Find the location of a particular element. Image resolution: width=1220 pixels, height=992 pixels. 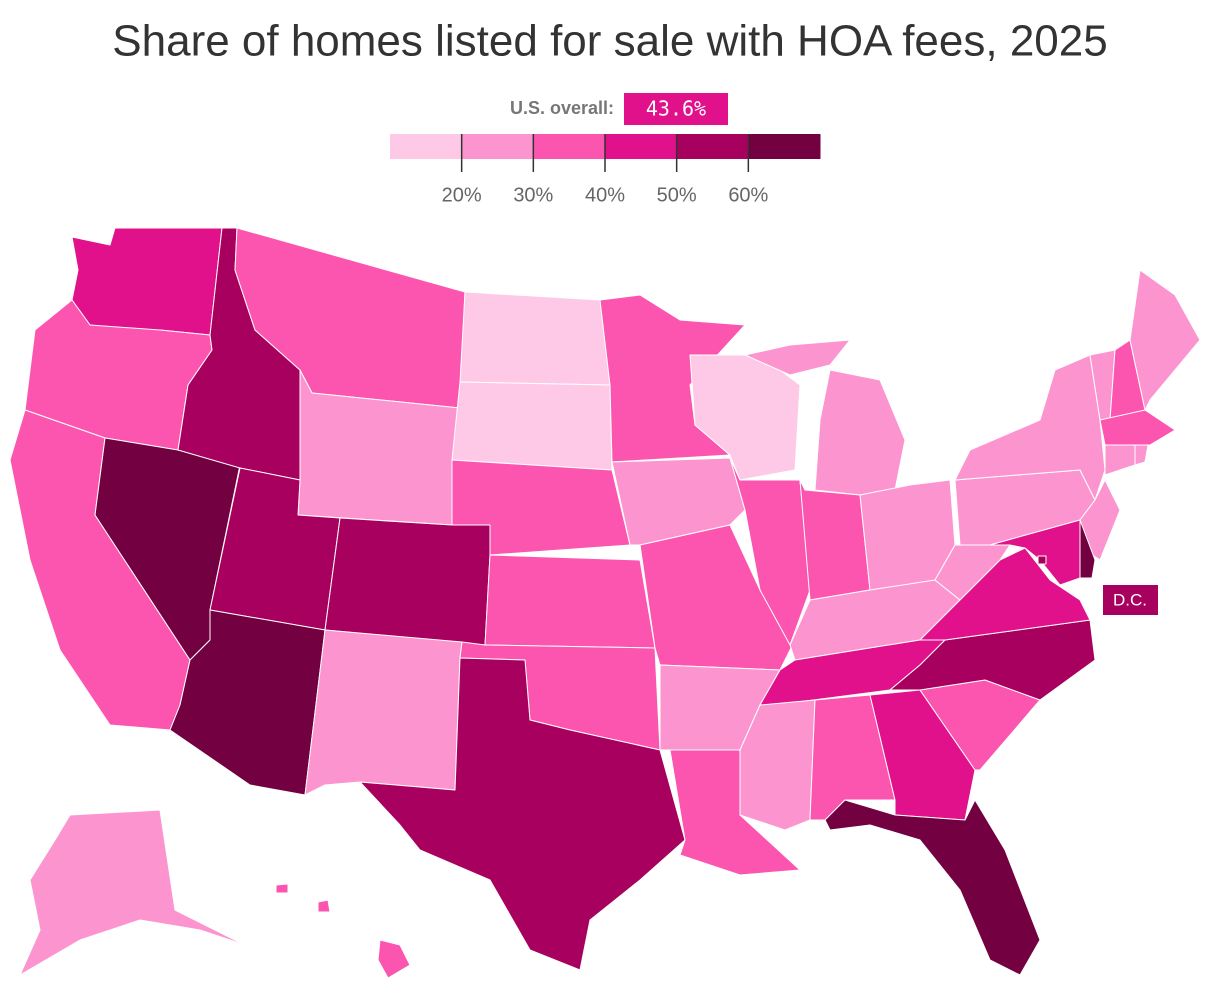

legend-tick-label: 30% is located at coordinates (533, 195).